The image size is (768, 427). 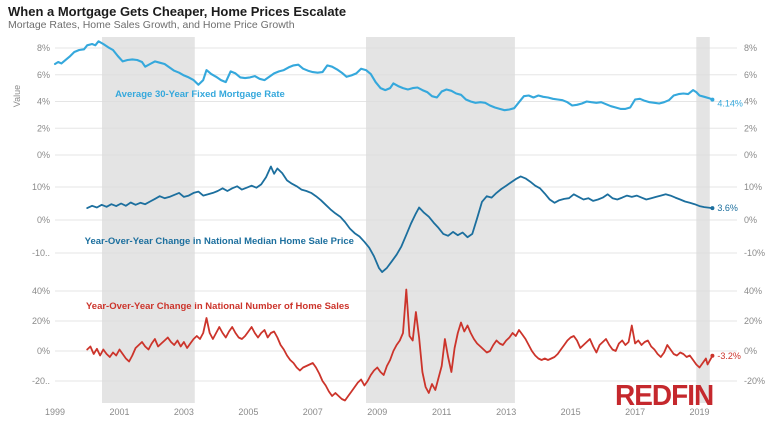 I want to click on x-tick-label: 2007, so click(x=313, y=412).